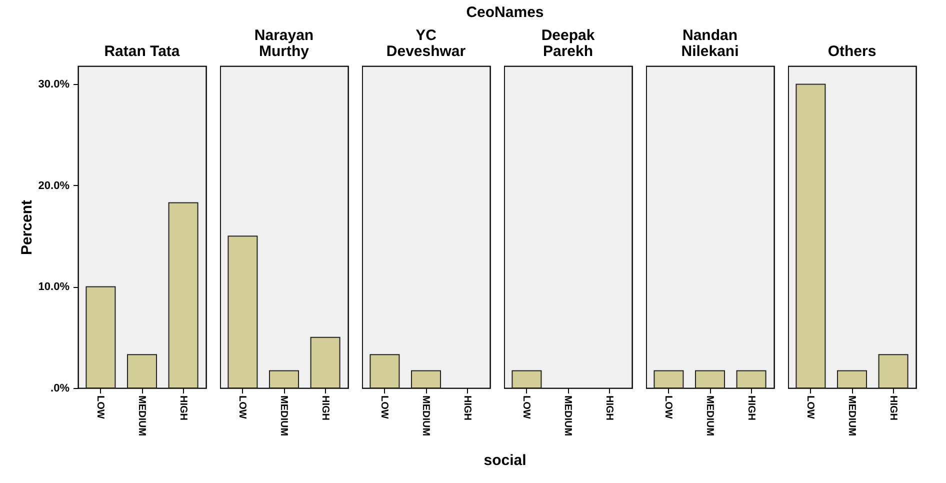 The image size is (946, 483). What do you see at coordinates (426, 43) in the screenshot?
I see `chart-title: YC Deveshwar` at bounding box center [426, 43].